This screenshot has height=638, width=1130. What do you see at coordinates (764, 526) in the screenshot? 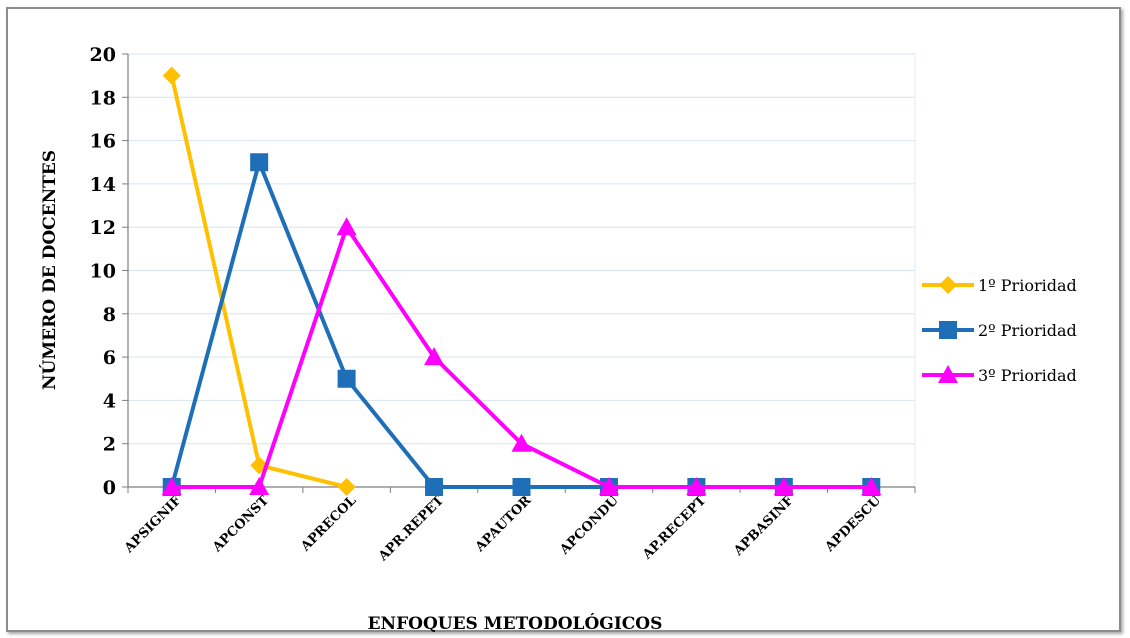
I see `x-tick-label: APBASINF` at bounding box center [764, 526].